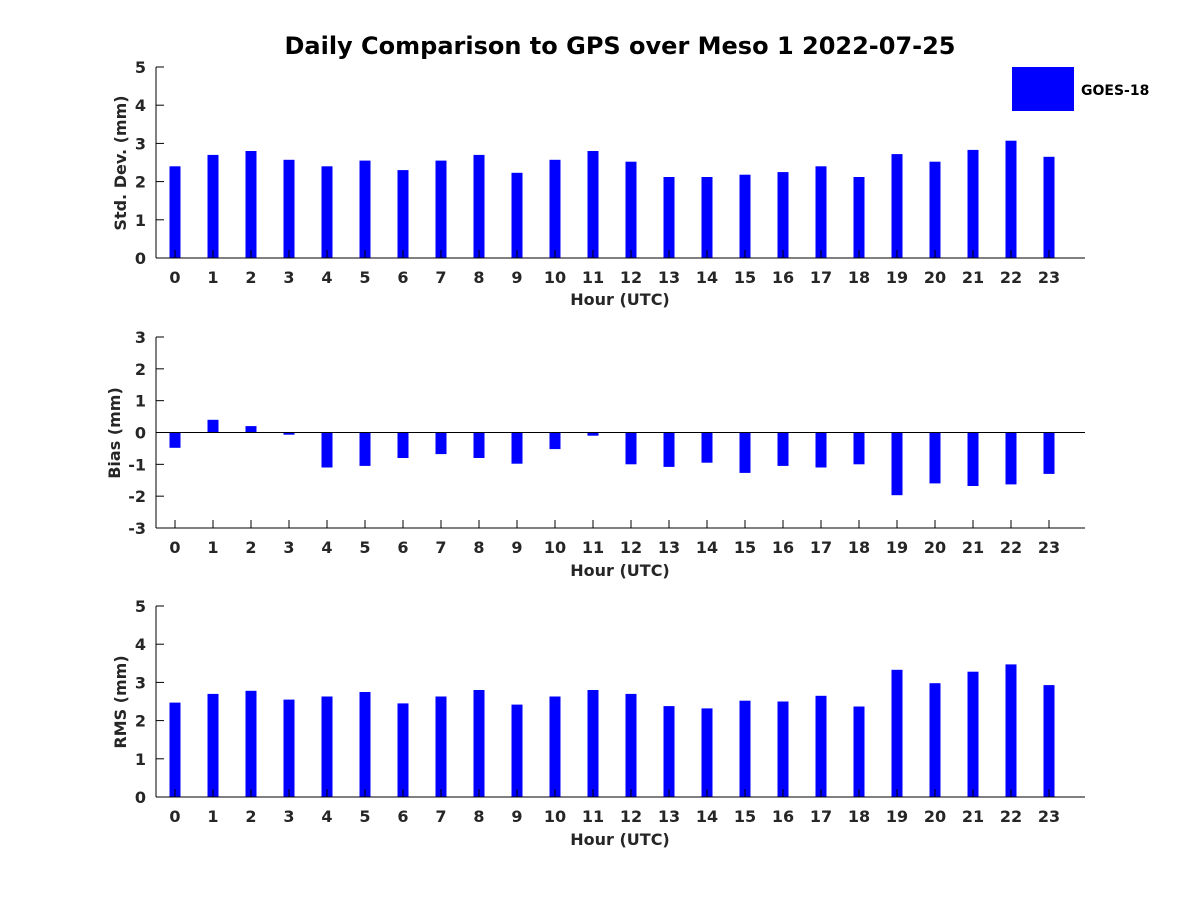 The width and height of the screenshot is (1200, 900). What do you see at coordinates (140, 369) in the screenshot?
I see `ytick-label-bias: 2` at bounding box center [140, 369].